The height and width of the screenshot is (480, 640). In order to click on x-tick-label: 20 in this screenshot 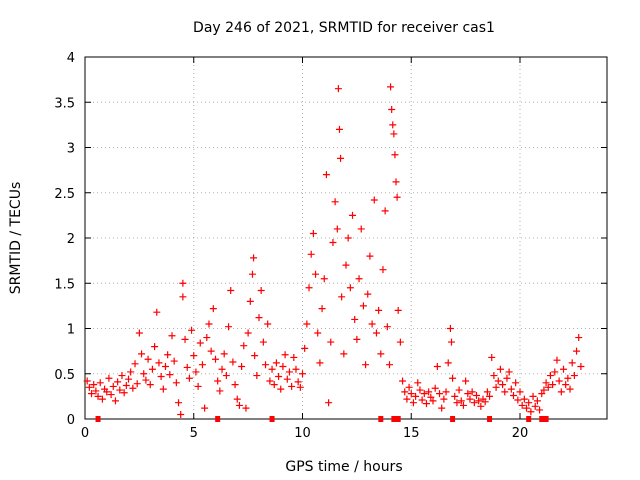, I will do `click(520, 433)`.